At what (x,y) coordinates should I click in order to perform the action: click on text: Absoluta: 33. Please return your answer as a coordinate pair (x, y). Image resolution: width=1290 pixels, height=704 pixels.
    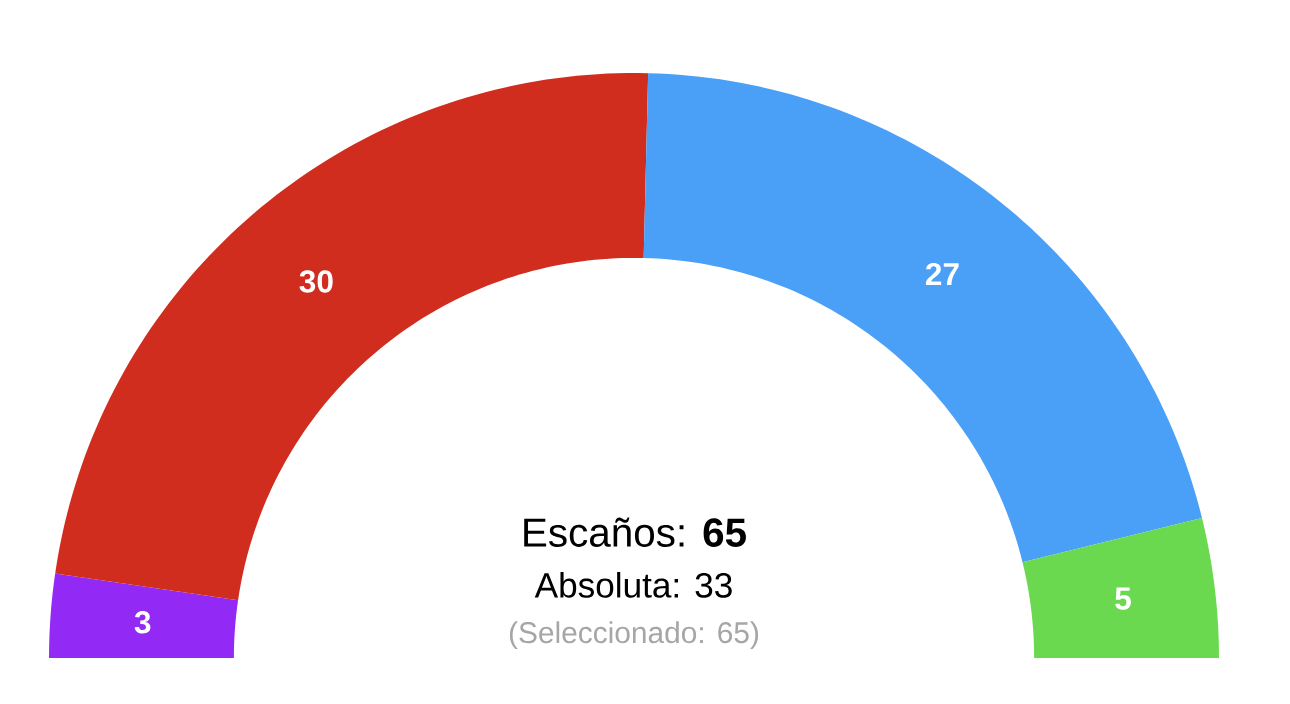
    Looking at the image, I should click on (633, 584).